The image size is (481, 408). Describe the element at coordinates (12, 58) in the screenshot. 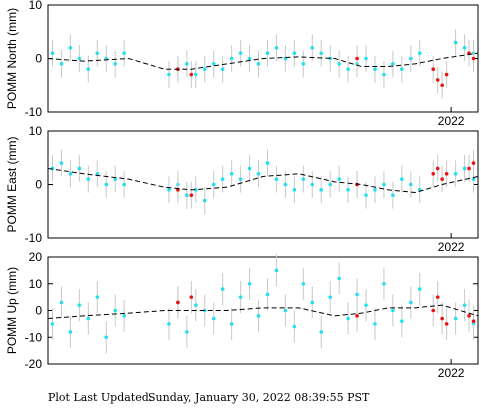

I see `y-axis-label: POMM North (mm)` at that location.